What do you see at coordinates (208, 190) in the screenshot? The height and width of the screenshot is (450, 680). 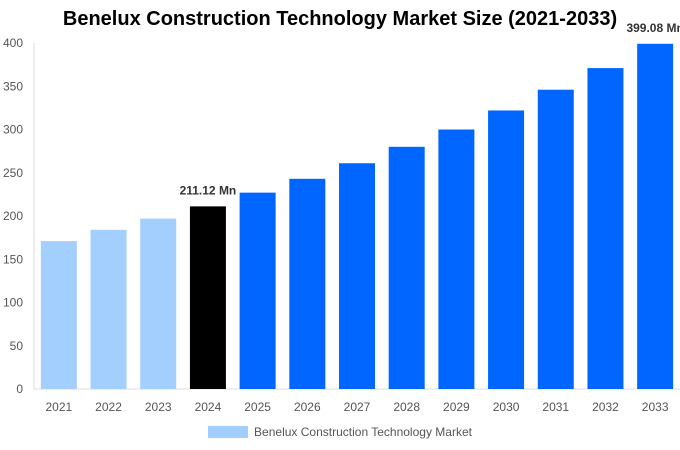 I see `data-label: 211.12 Mn` at bounding box center [208, 190].